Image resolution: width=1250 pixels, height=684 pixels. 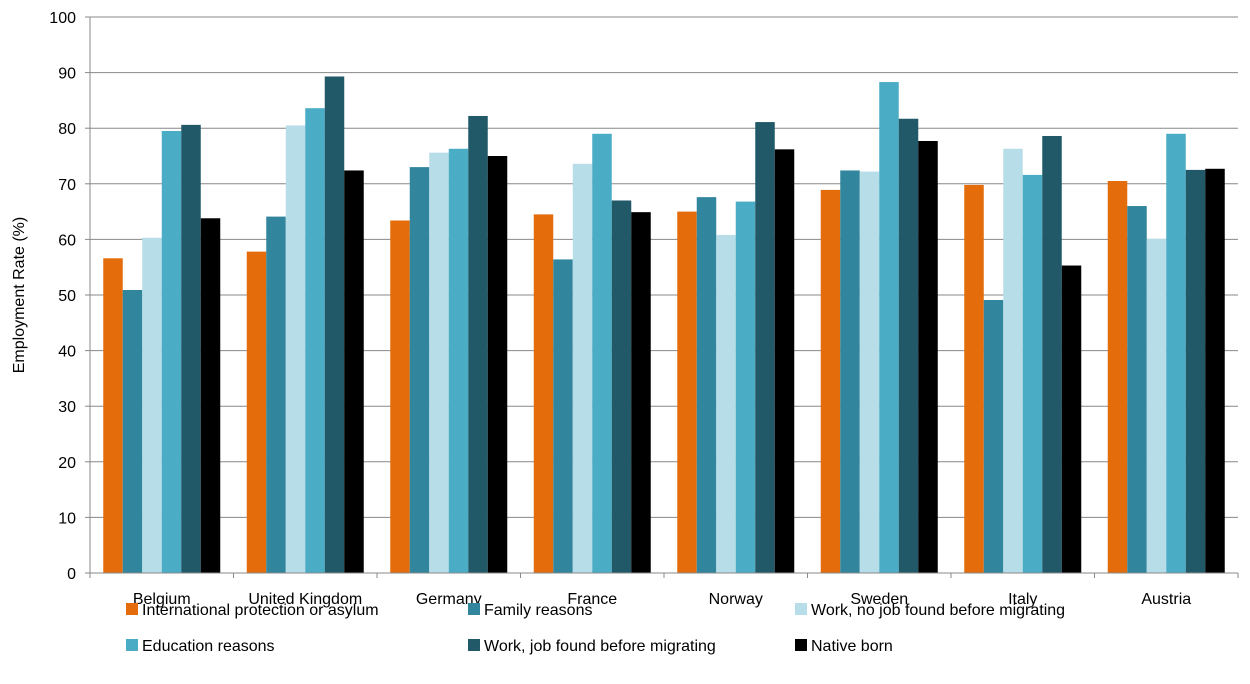 What do you see at coordinates (879, 599) in the screenshot?
I see `x-tick-label: Sweden` at bounding box center [879, 599].